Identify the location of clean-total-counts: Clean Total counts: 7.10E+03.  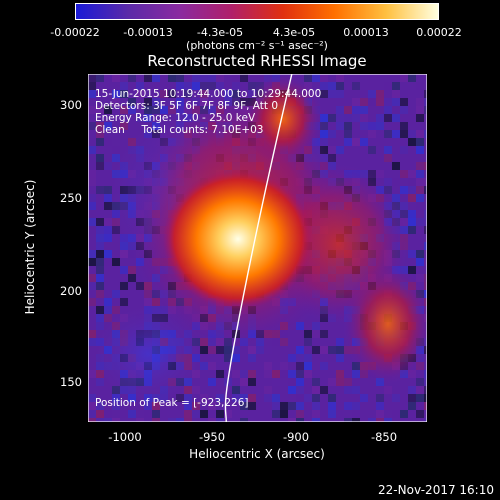
(179, 130).